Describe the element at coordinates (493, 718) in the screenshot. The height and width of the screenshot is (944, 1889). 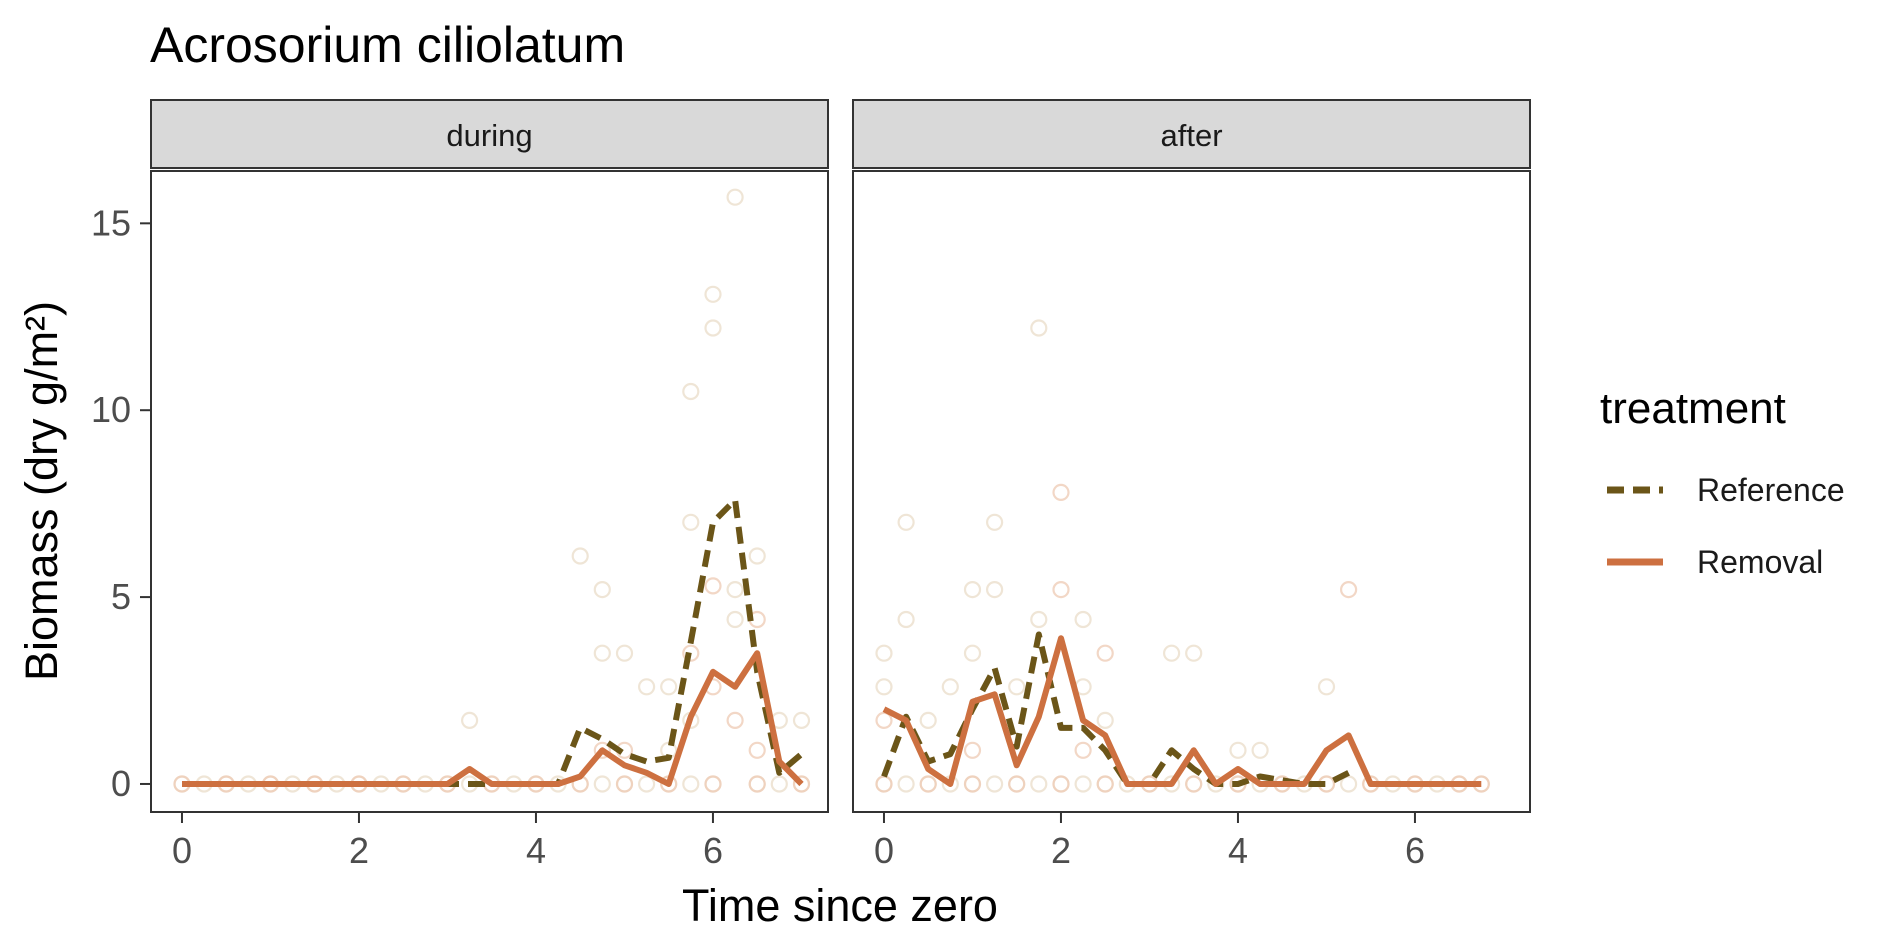
I see `series-line-during-removal` at that location.